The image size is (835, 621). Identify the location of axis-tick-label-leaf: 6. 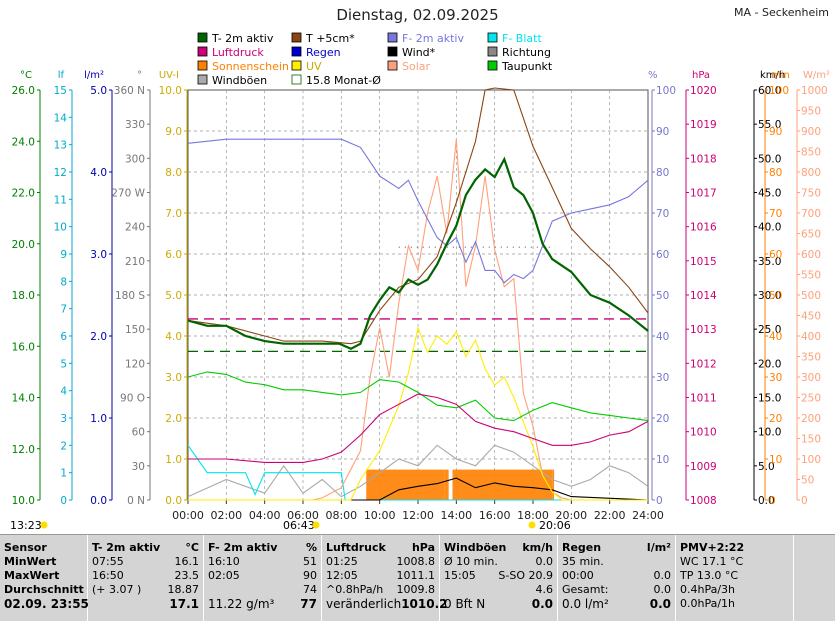
(63, 337).